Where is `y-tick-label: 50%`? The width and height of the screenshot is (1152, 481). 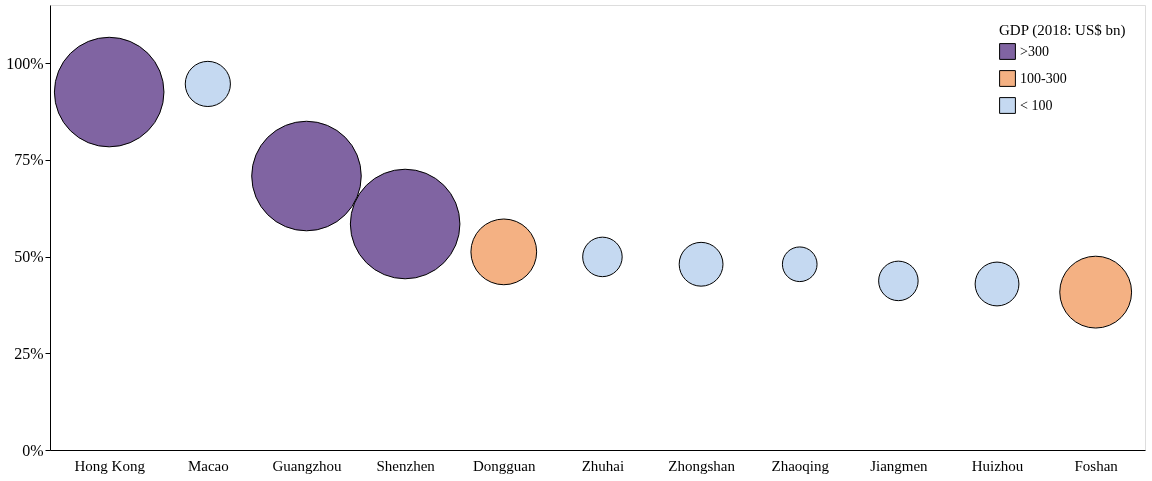
y-tick-label: 50% is located at coordinates (29, 257).